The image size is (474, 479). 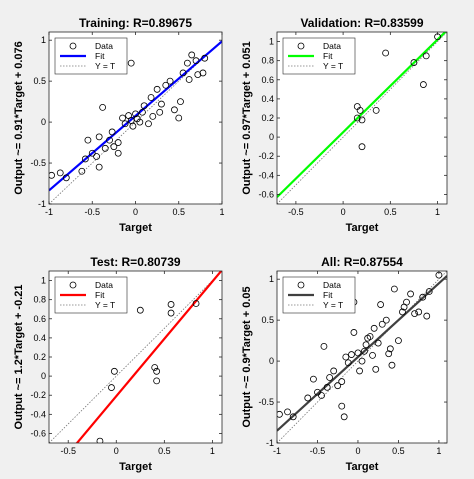 What do you see at coordinates (135, 262) in the screenshot?
I see `chart-title: Test: R=0.80739` at bounding box center [135, 262].